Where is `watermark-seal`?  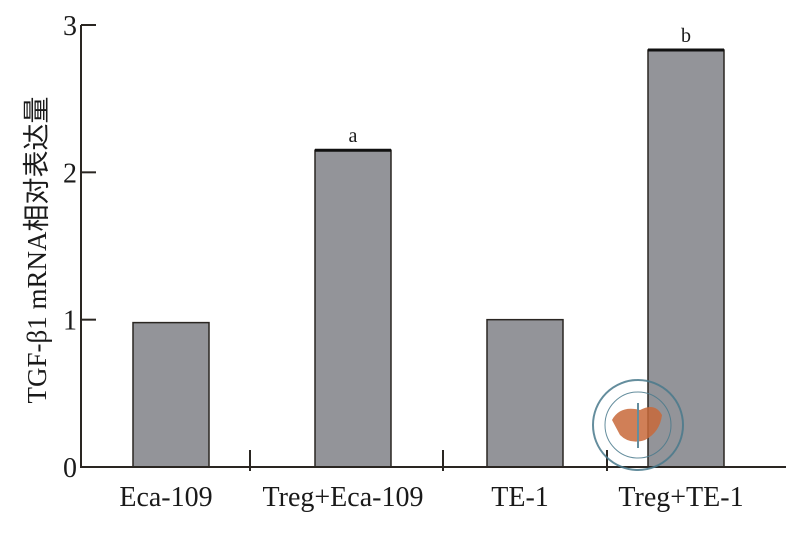
watermark-seal is located at coordinates (638, 425).